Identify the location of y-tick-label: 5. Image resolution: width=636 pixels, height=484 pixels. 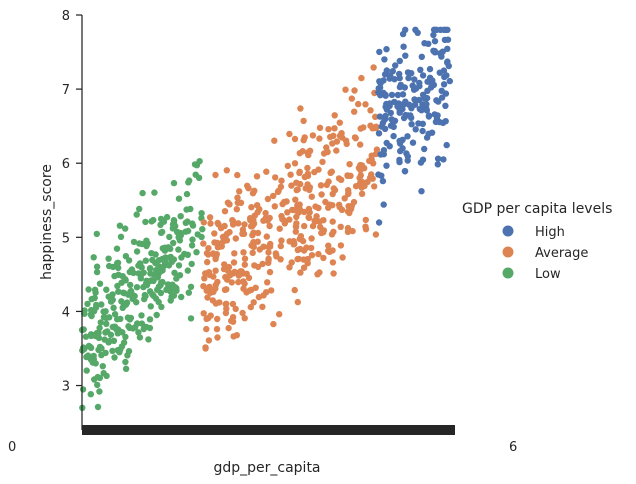
(66, 238).